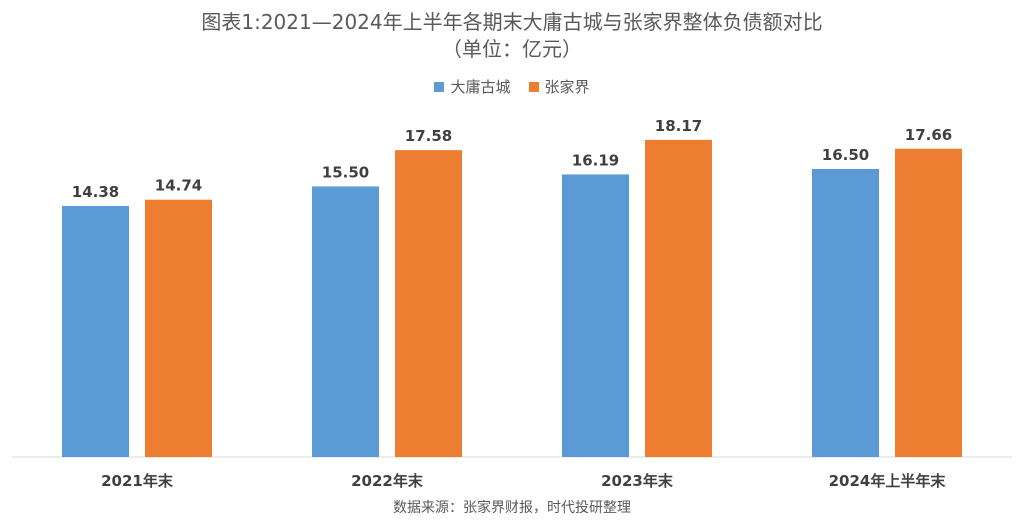 This screenshot has width=1024, height=529. I want to click on data-label-series1-0: 14.38, so click(95, 192).